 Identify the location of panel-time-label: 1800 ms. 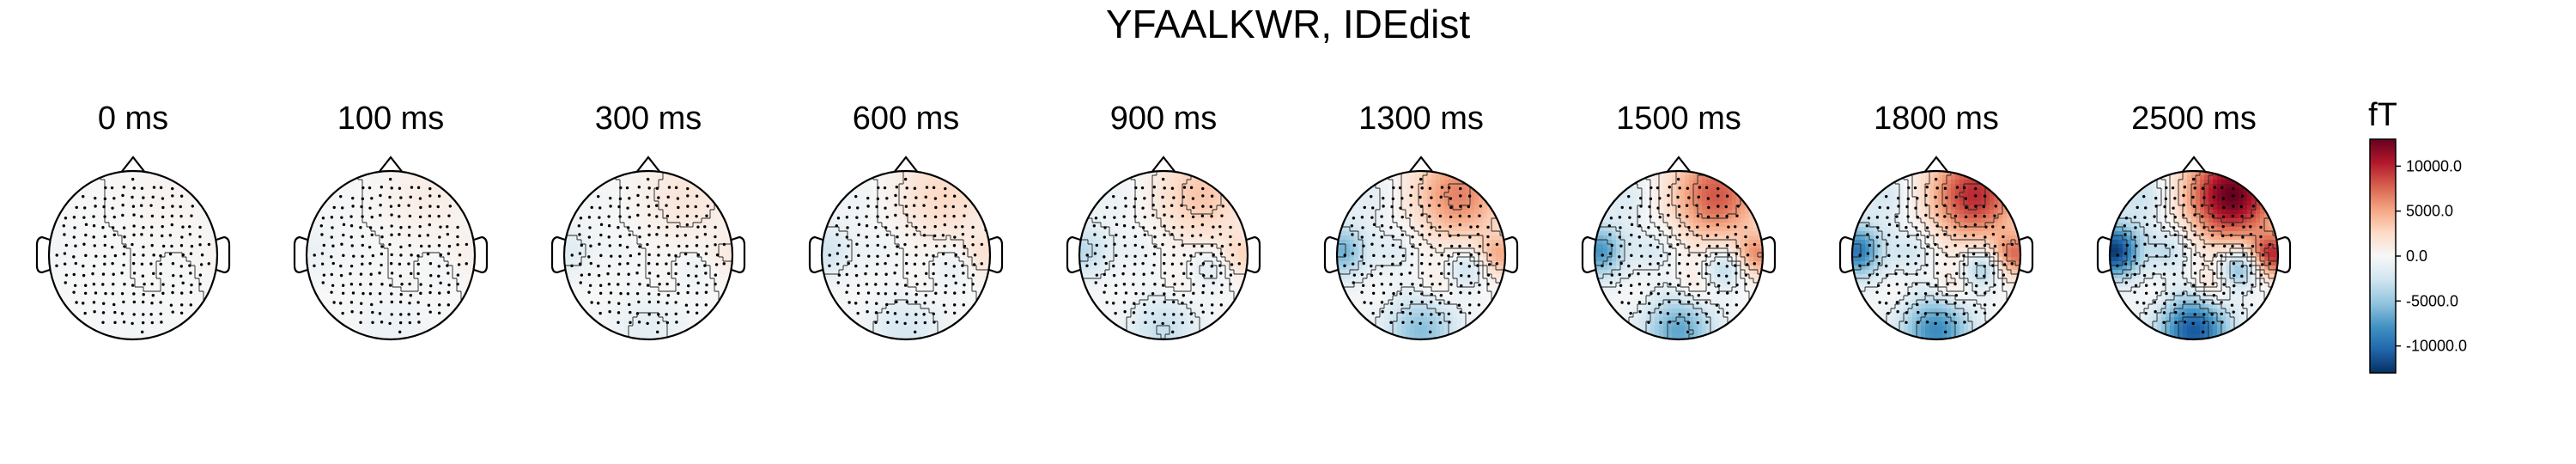
(1937, 119).